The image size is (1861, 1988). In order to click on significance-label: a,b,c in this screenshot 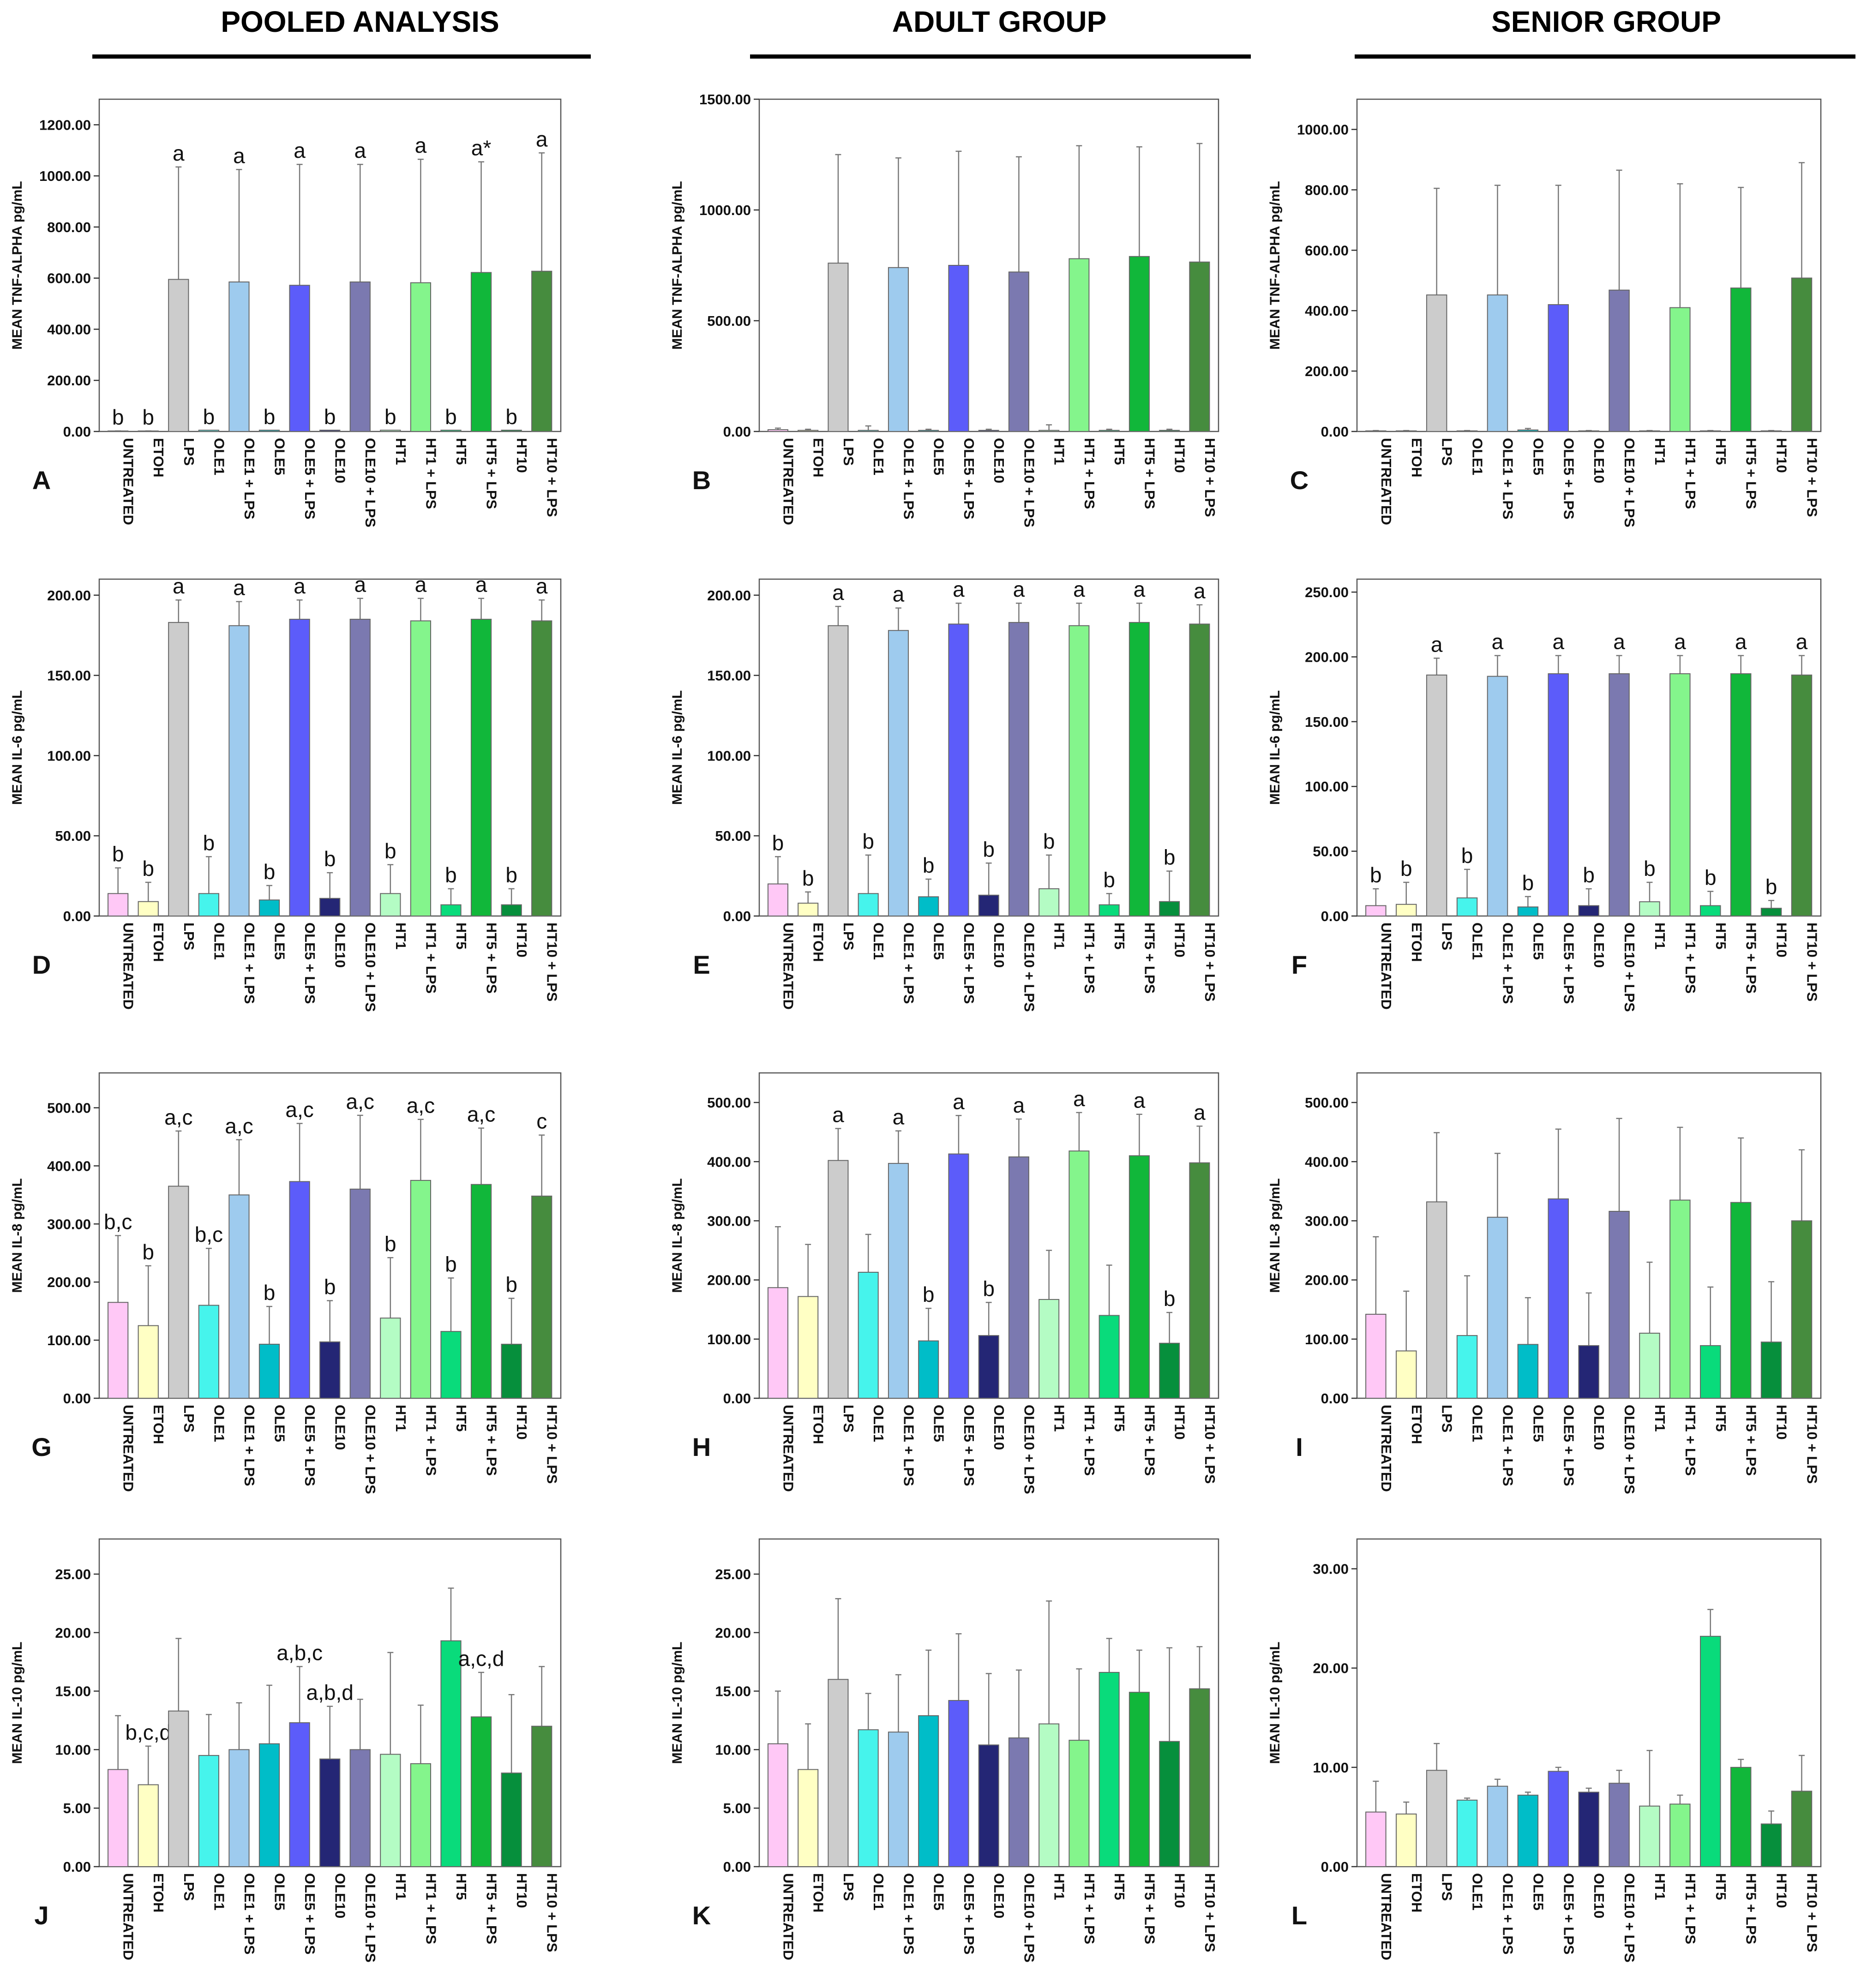, I will do `click(299, 1653)`.